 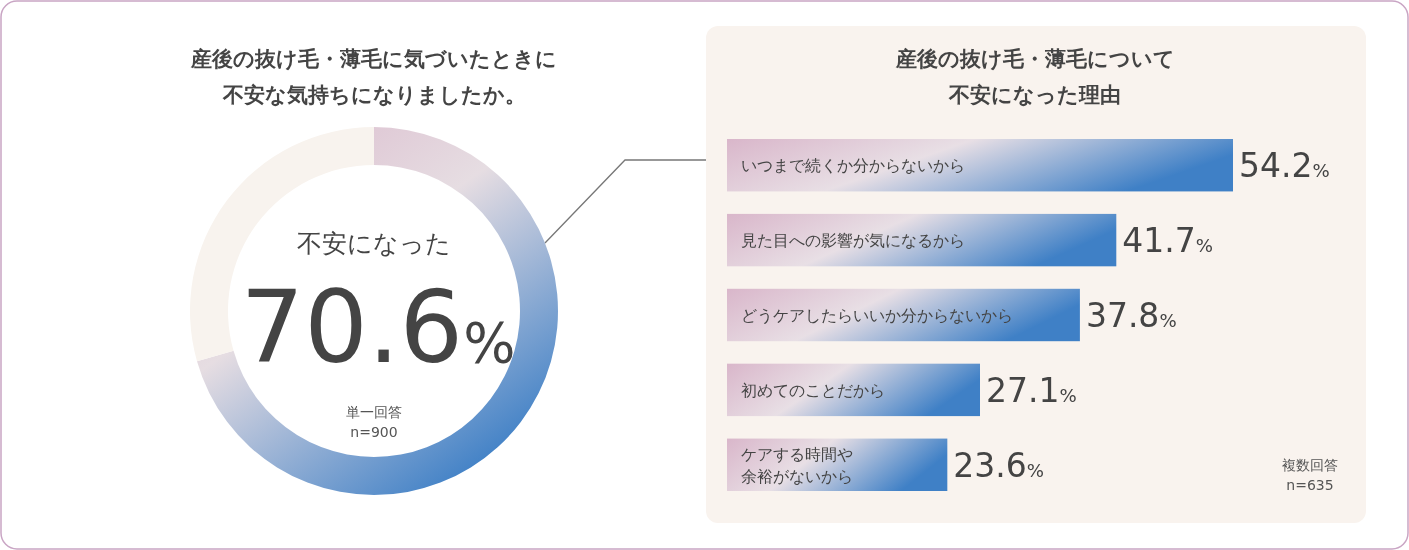 I want to click on chart-title: 産後の抜け毛・薄毛について不安になった理由, so click(x=1034, y=77).